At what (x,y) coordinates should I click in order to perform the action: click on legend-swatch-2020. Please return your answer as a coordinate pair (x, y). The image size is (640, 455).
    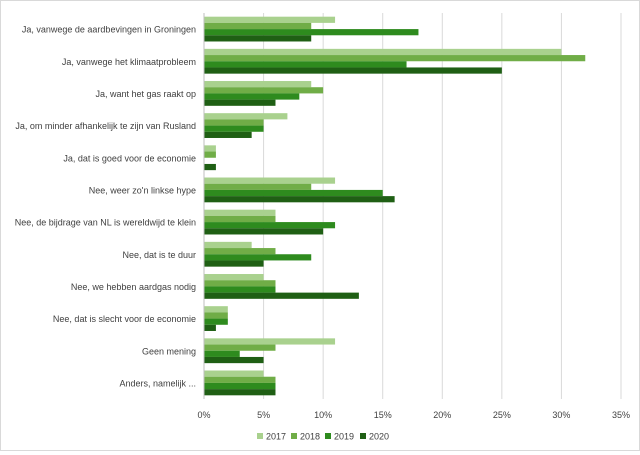
    Looking at the image, I should click on (363, 436).